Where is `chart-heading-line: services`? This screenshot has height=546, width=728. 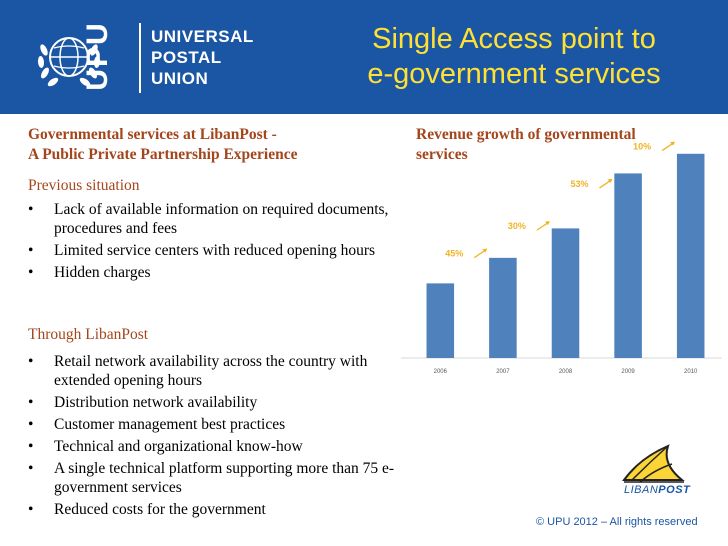
chart-heading-line: services is located at coordinates (442, 154).